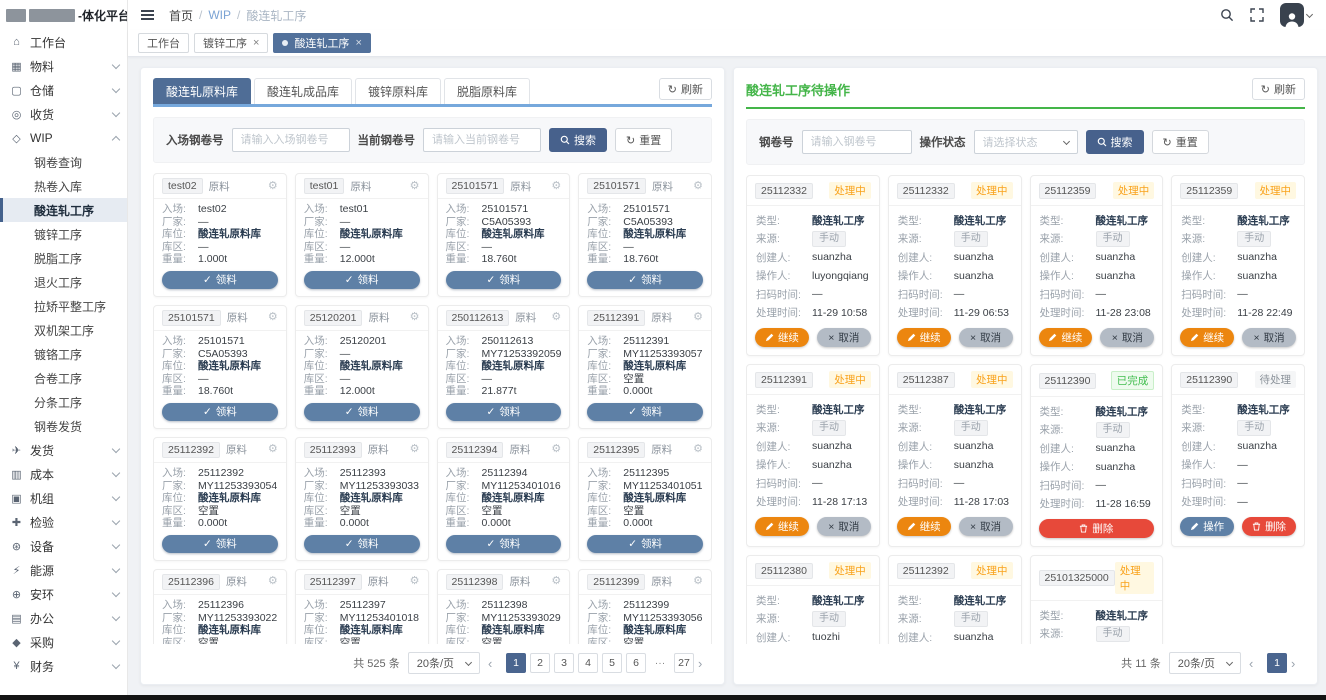 Image resolution: width=1326 pixels, height=700 pixels. I want to click on library-tab: 酸连轧成品库, so click(303, 91).